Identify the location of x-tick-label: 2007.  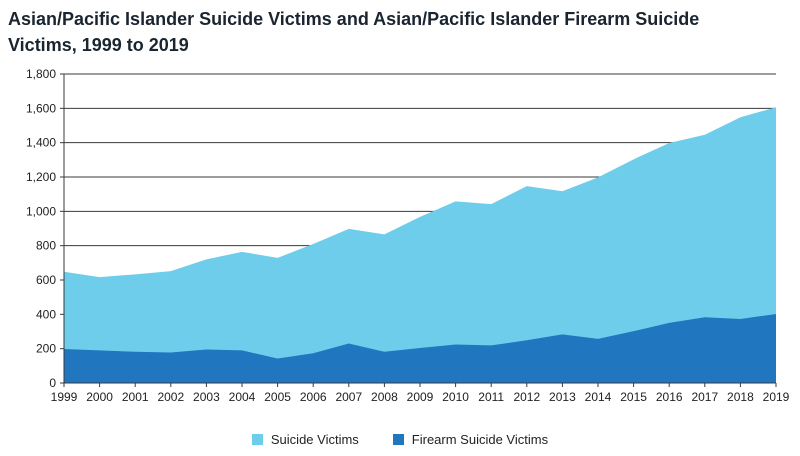
(348, 397).